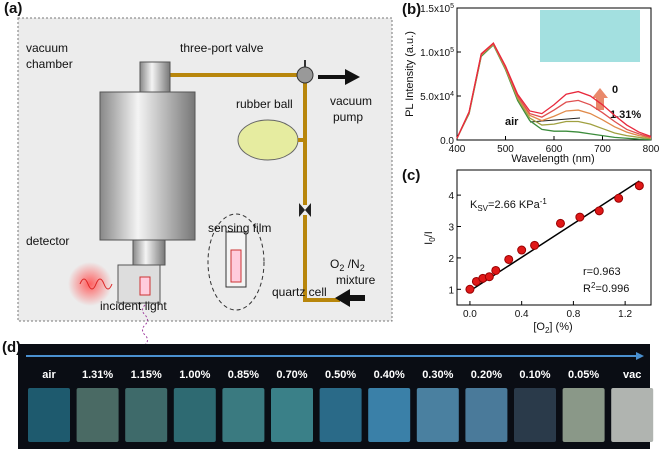 The image size is (661, 451). I want to click on swatch-label: air, so click(49, 375).